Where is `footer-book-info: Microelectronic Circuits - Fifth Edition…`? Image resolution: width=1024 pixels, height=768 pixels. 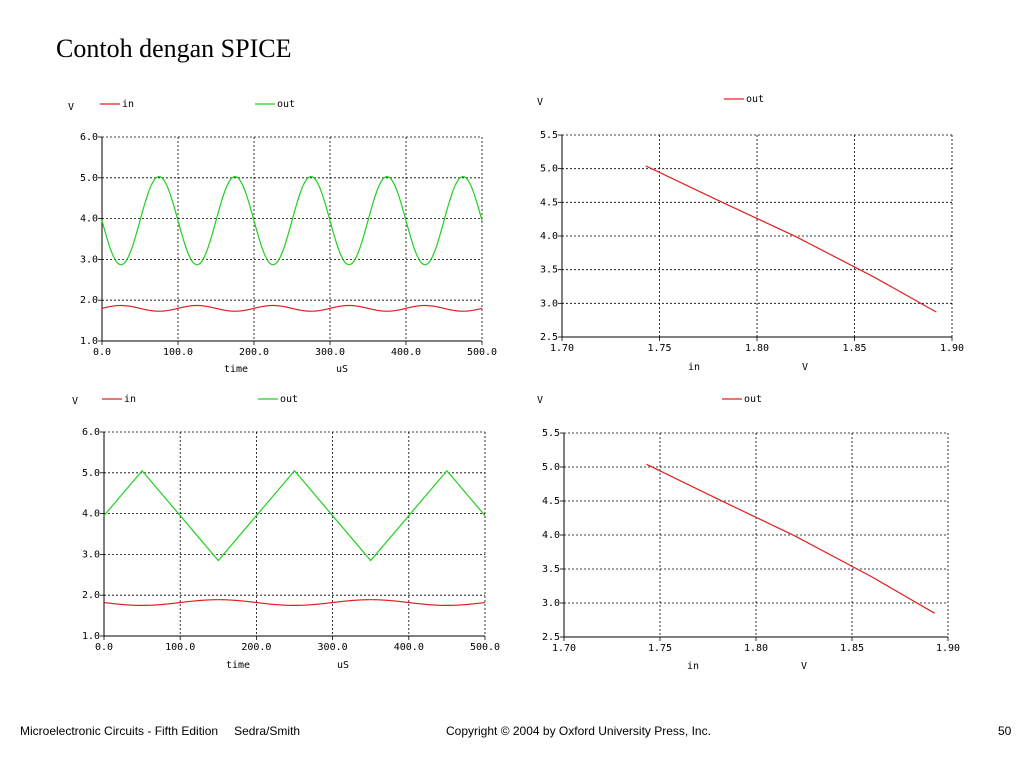
footer-book-info: Microelectronic Circuits - Fifth Edition… is located at coordinates (160, 731).